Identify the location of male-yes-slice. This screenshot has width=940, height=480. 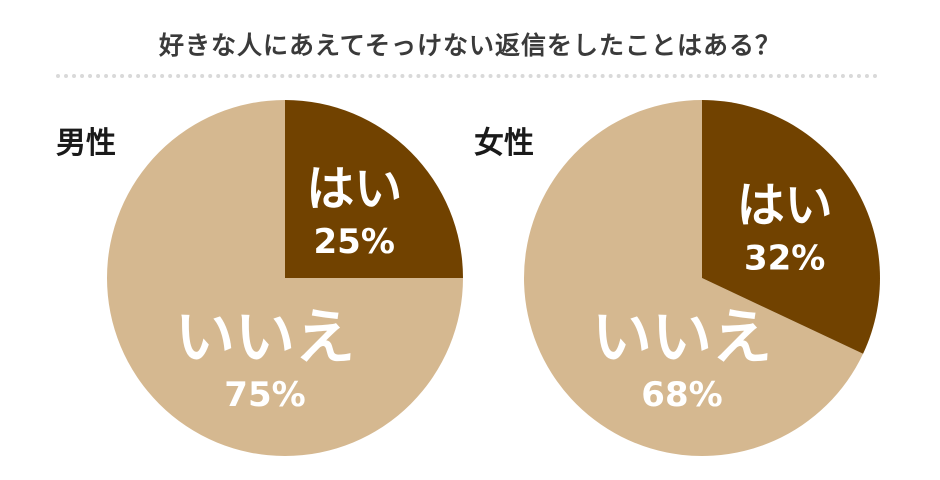
(374, 189).